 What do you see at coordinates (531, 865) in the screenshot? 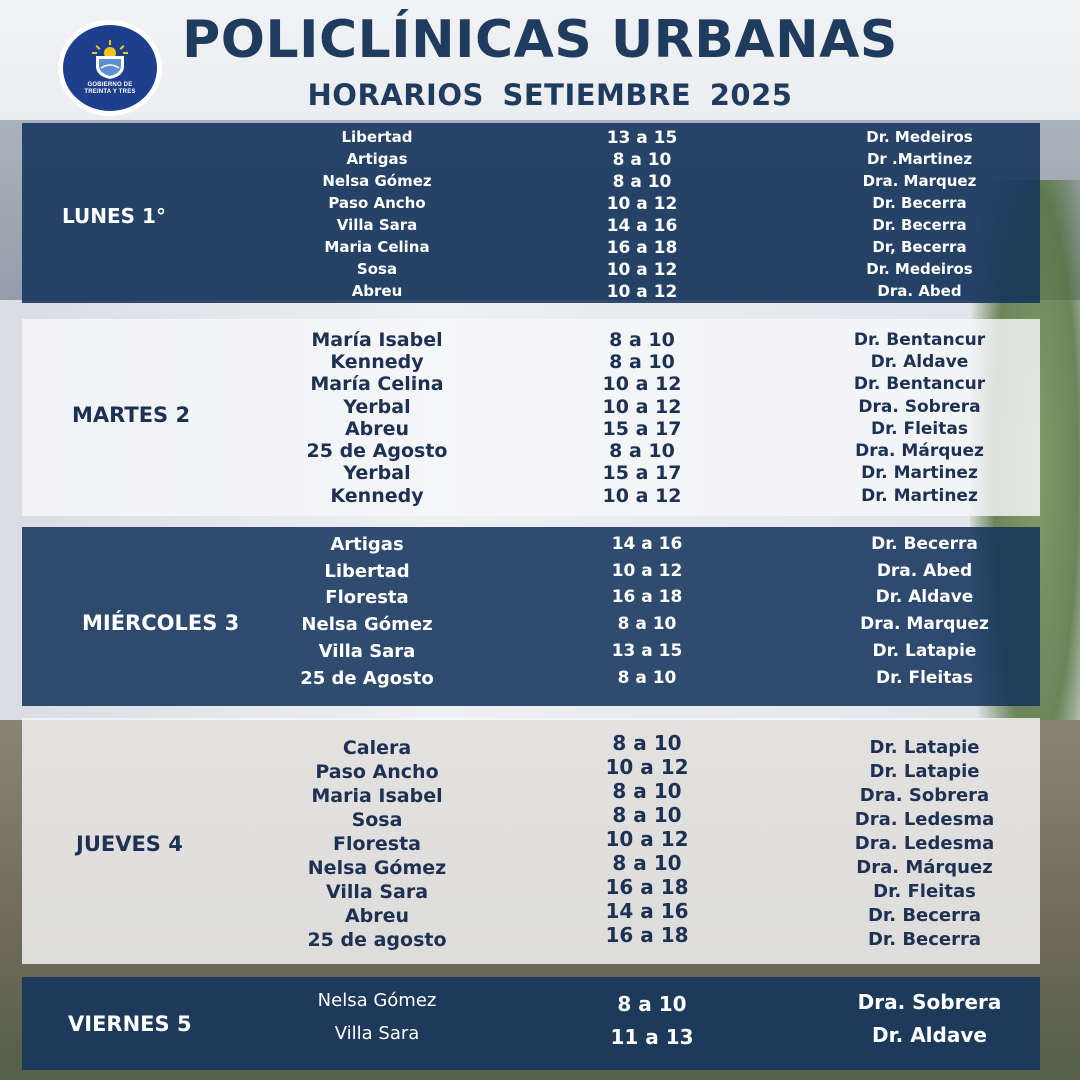
I see `table-row: Nelsa Gómez 8 a 10 Dra. Márquez` at bounding box center [531, 865].